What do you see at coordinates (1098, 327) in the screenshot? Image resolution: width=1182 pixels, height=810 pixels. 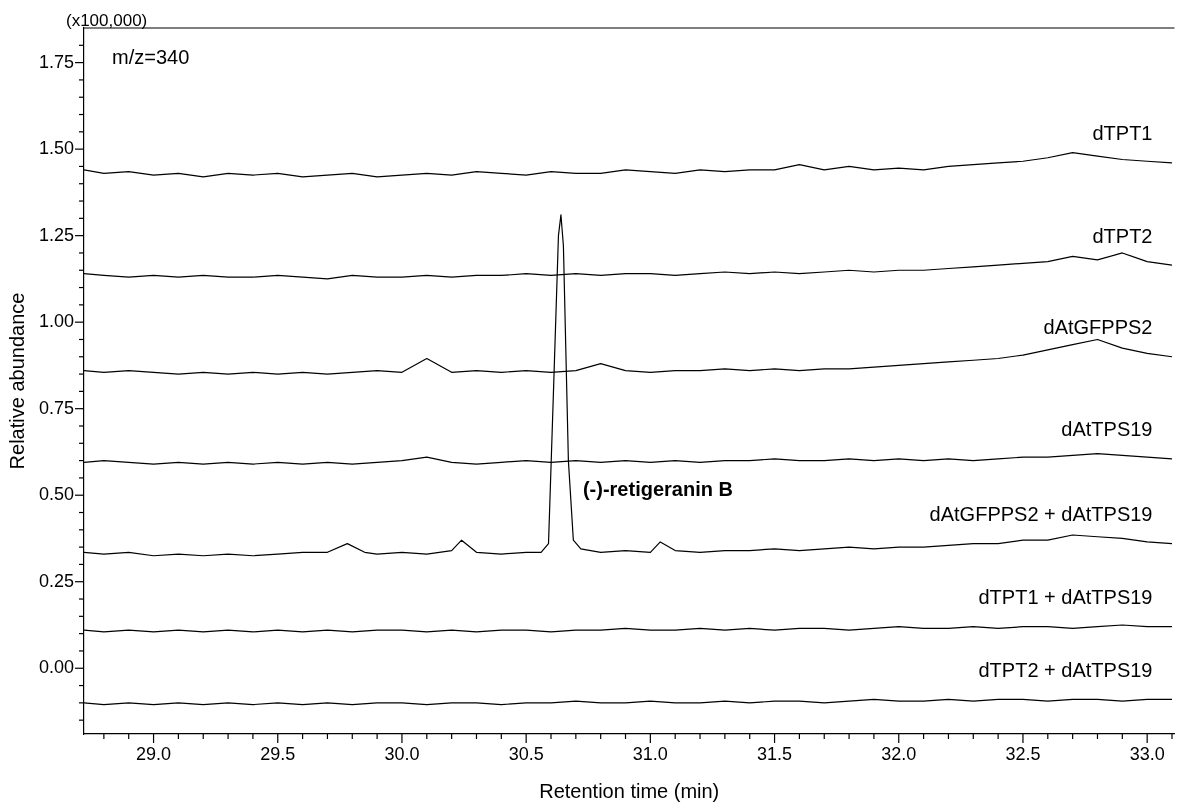 I see `series-label: dAtGFPPS2` at bounding box center [1098, 327].